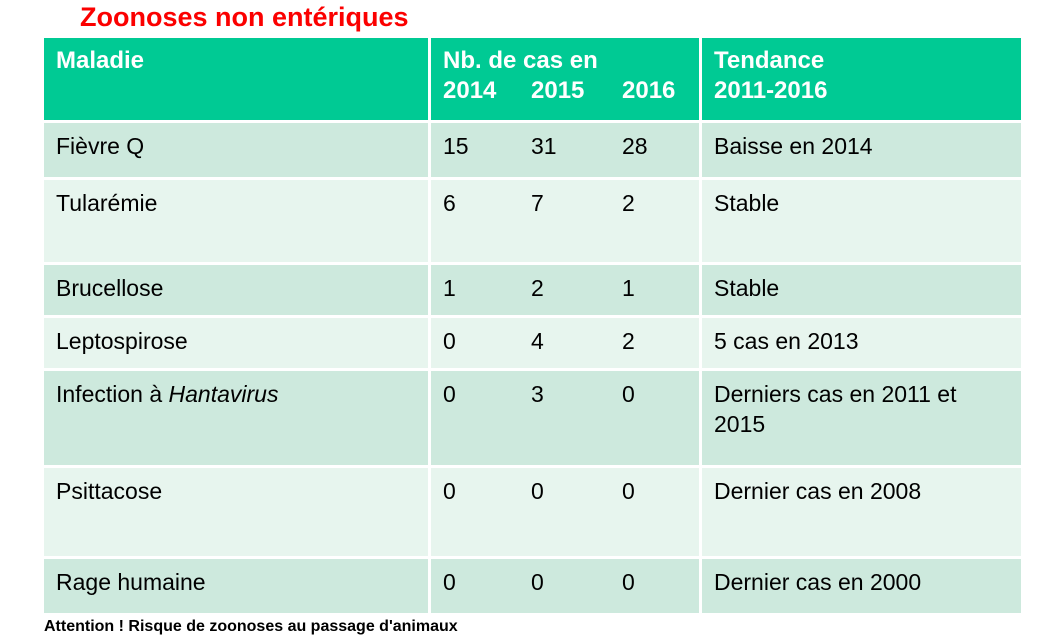 The height and width of the screenshot is (637, 1064). I want to click on cell-cases: 0 4 2, so click(565, 343).